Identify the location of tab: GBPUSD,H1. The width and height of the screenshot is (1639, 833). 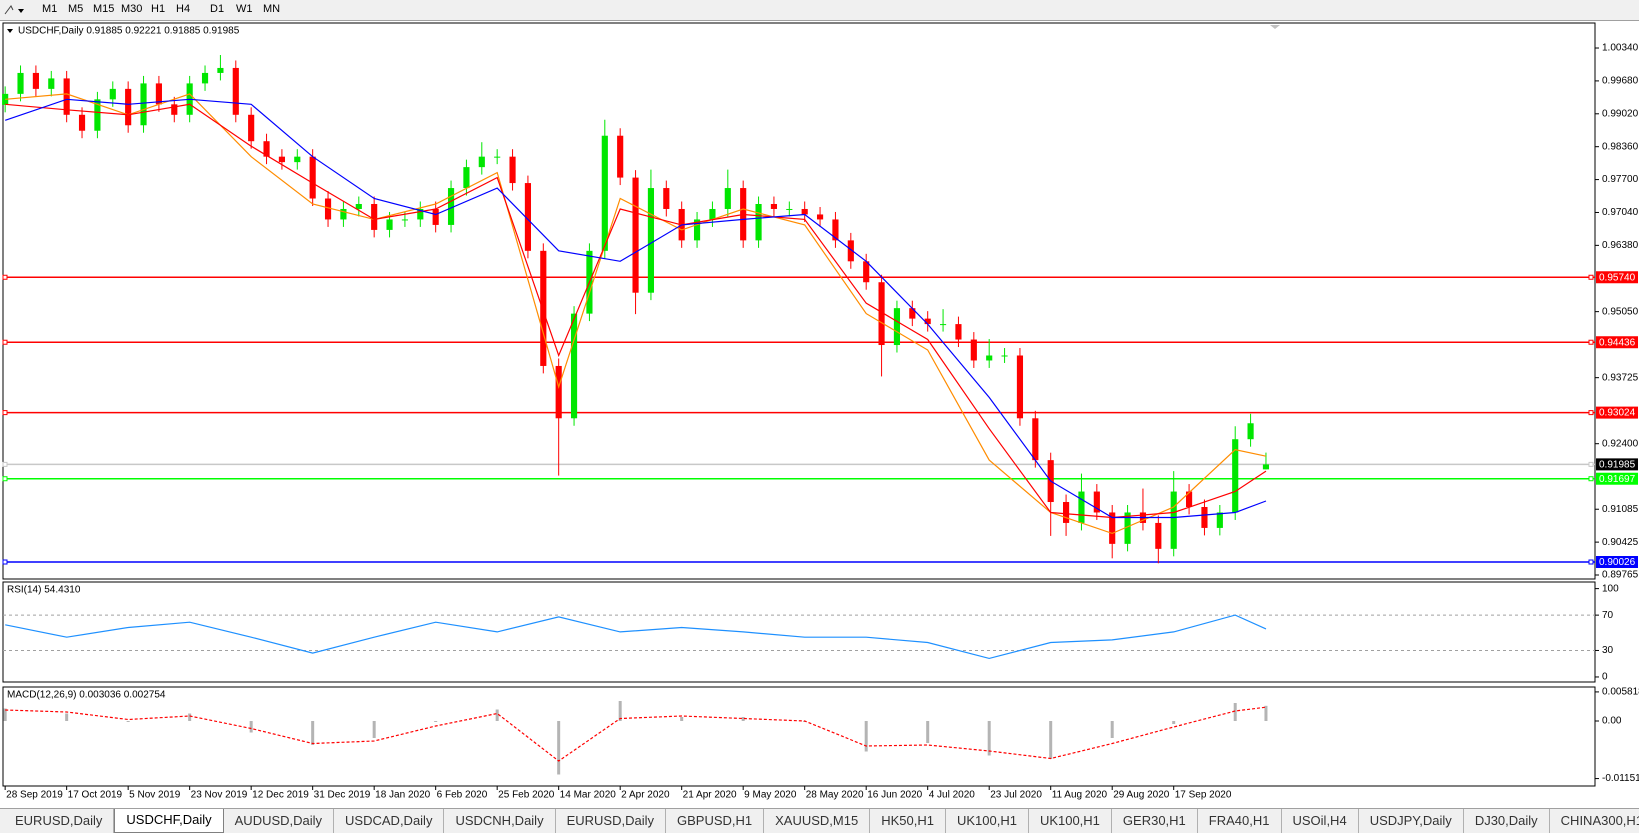
(715, 821).